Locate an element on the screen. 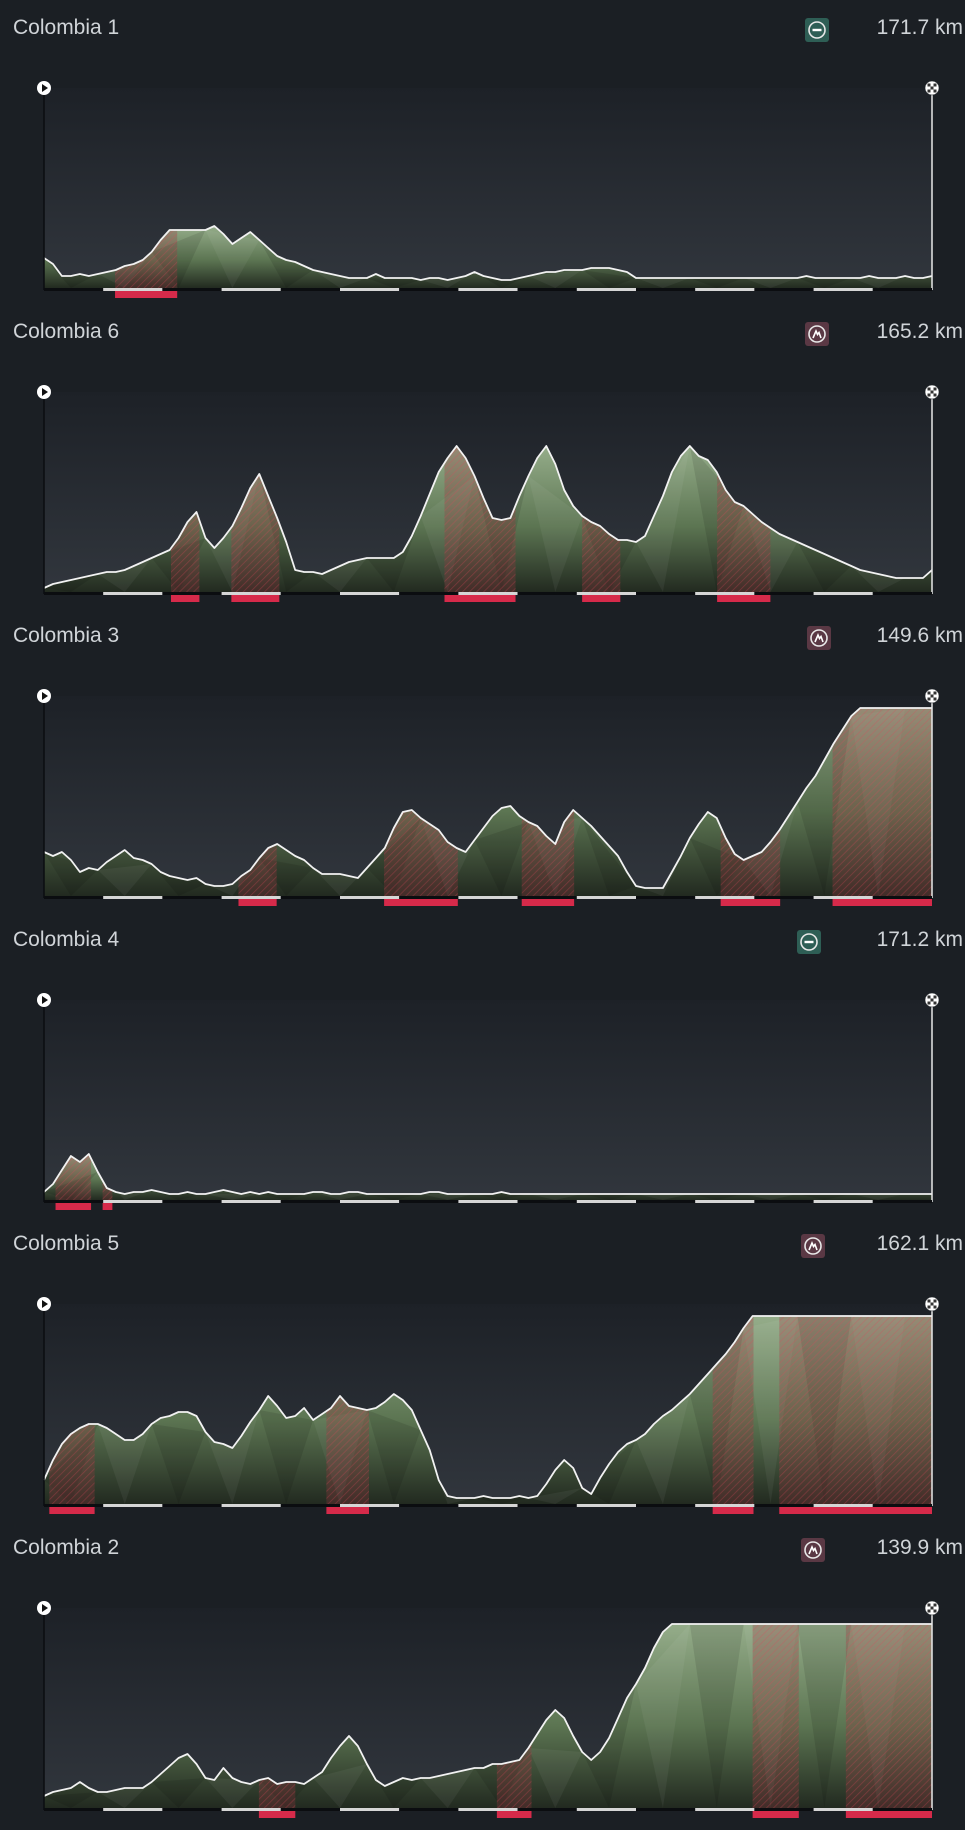 The width and height of the screenshot is (965, 1830). stage-distance: 149.6 km is located at coordinates (919, 635).